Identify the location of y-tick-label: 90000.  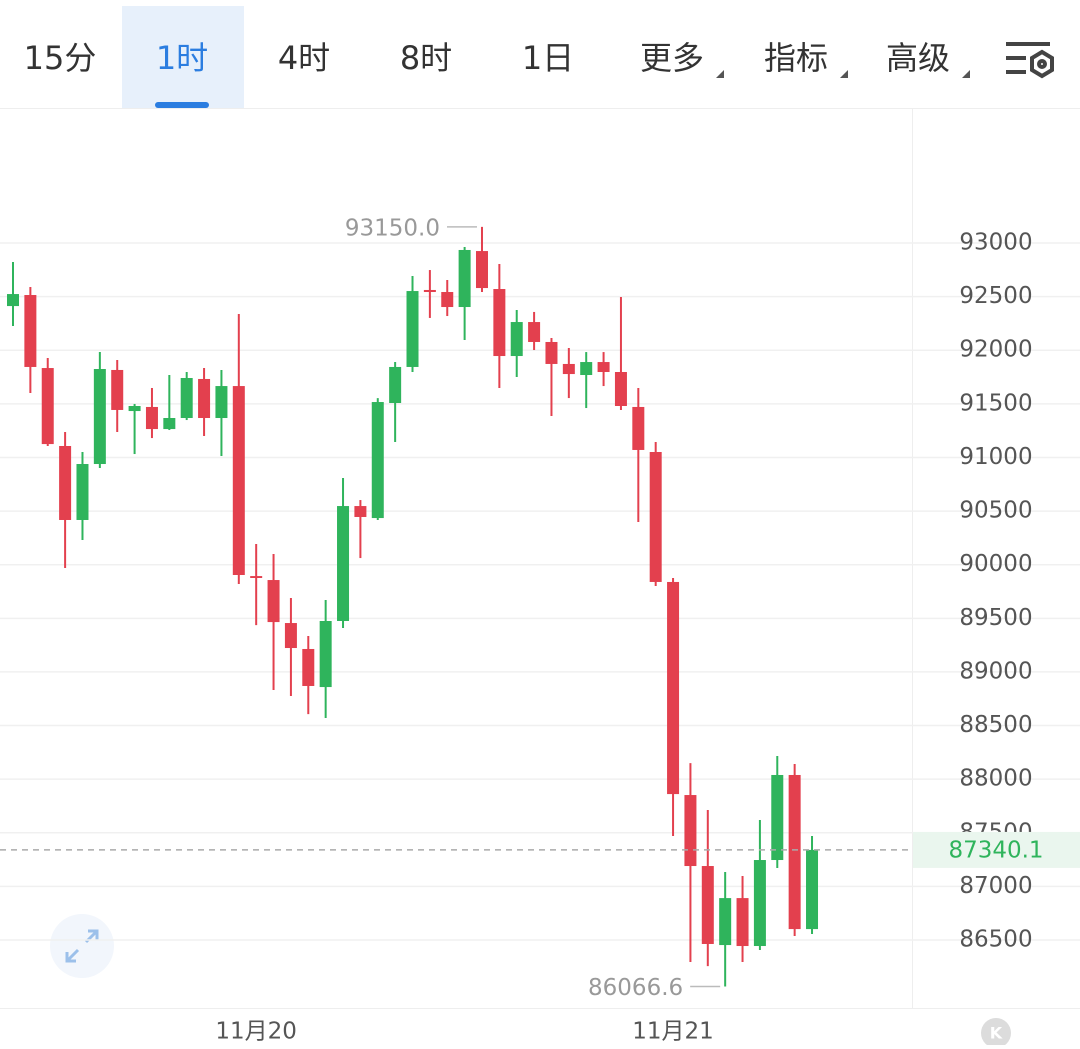
(995, 564).